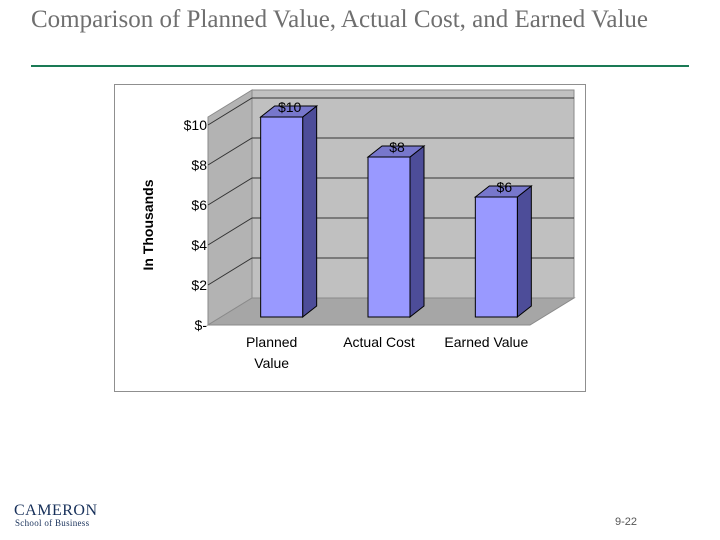 This screenshot has height=540, width=720. What do you see at coordinates (397, 147) in the screenshot?
I see `data-label: $8` at bounding box center [397, 147].